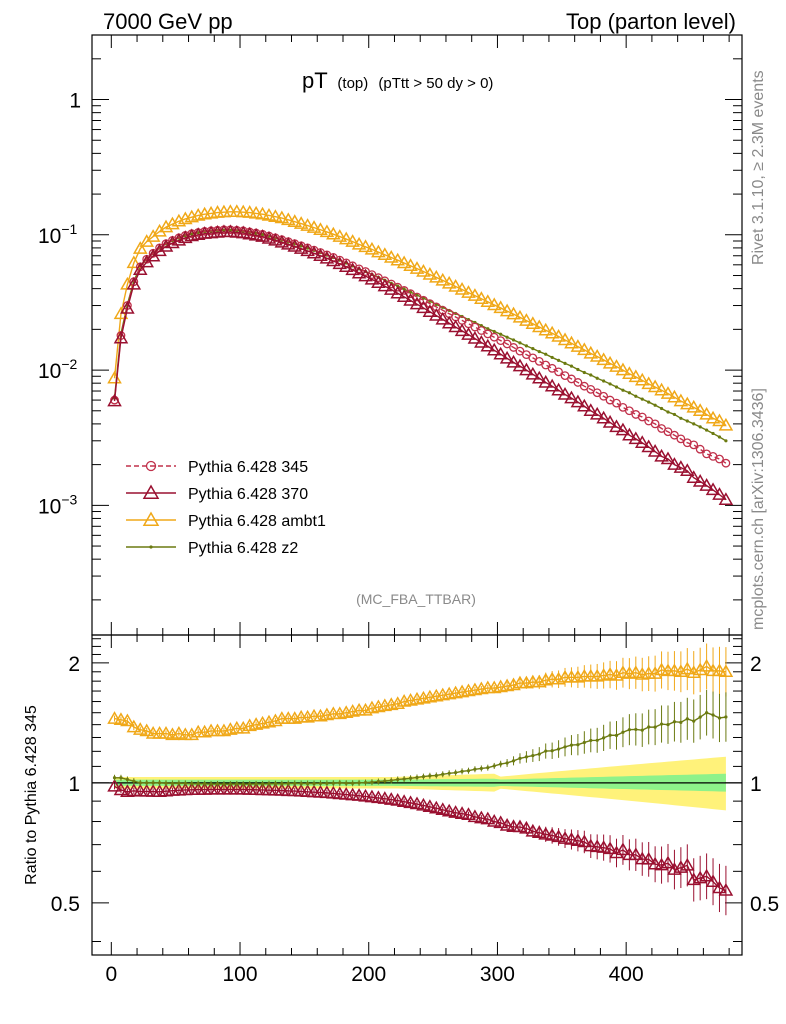 The width and height of the screenshot is (786, 1024). Describe the element at coordinates (248, 467) in the screenshot. I see `legend-label: Pythia 6.428 345` at that location.